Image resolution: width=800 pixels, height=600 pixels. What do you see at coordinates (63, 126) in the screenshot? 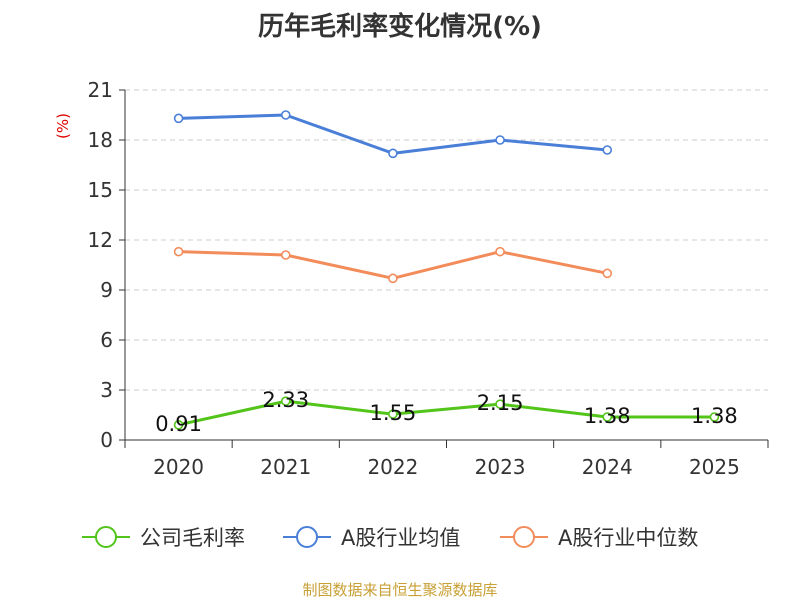
I see `y-axis-label: (%)` at bounding box center [63, 126].